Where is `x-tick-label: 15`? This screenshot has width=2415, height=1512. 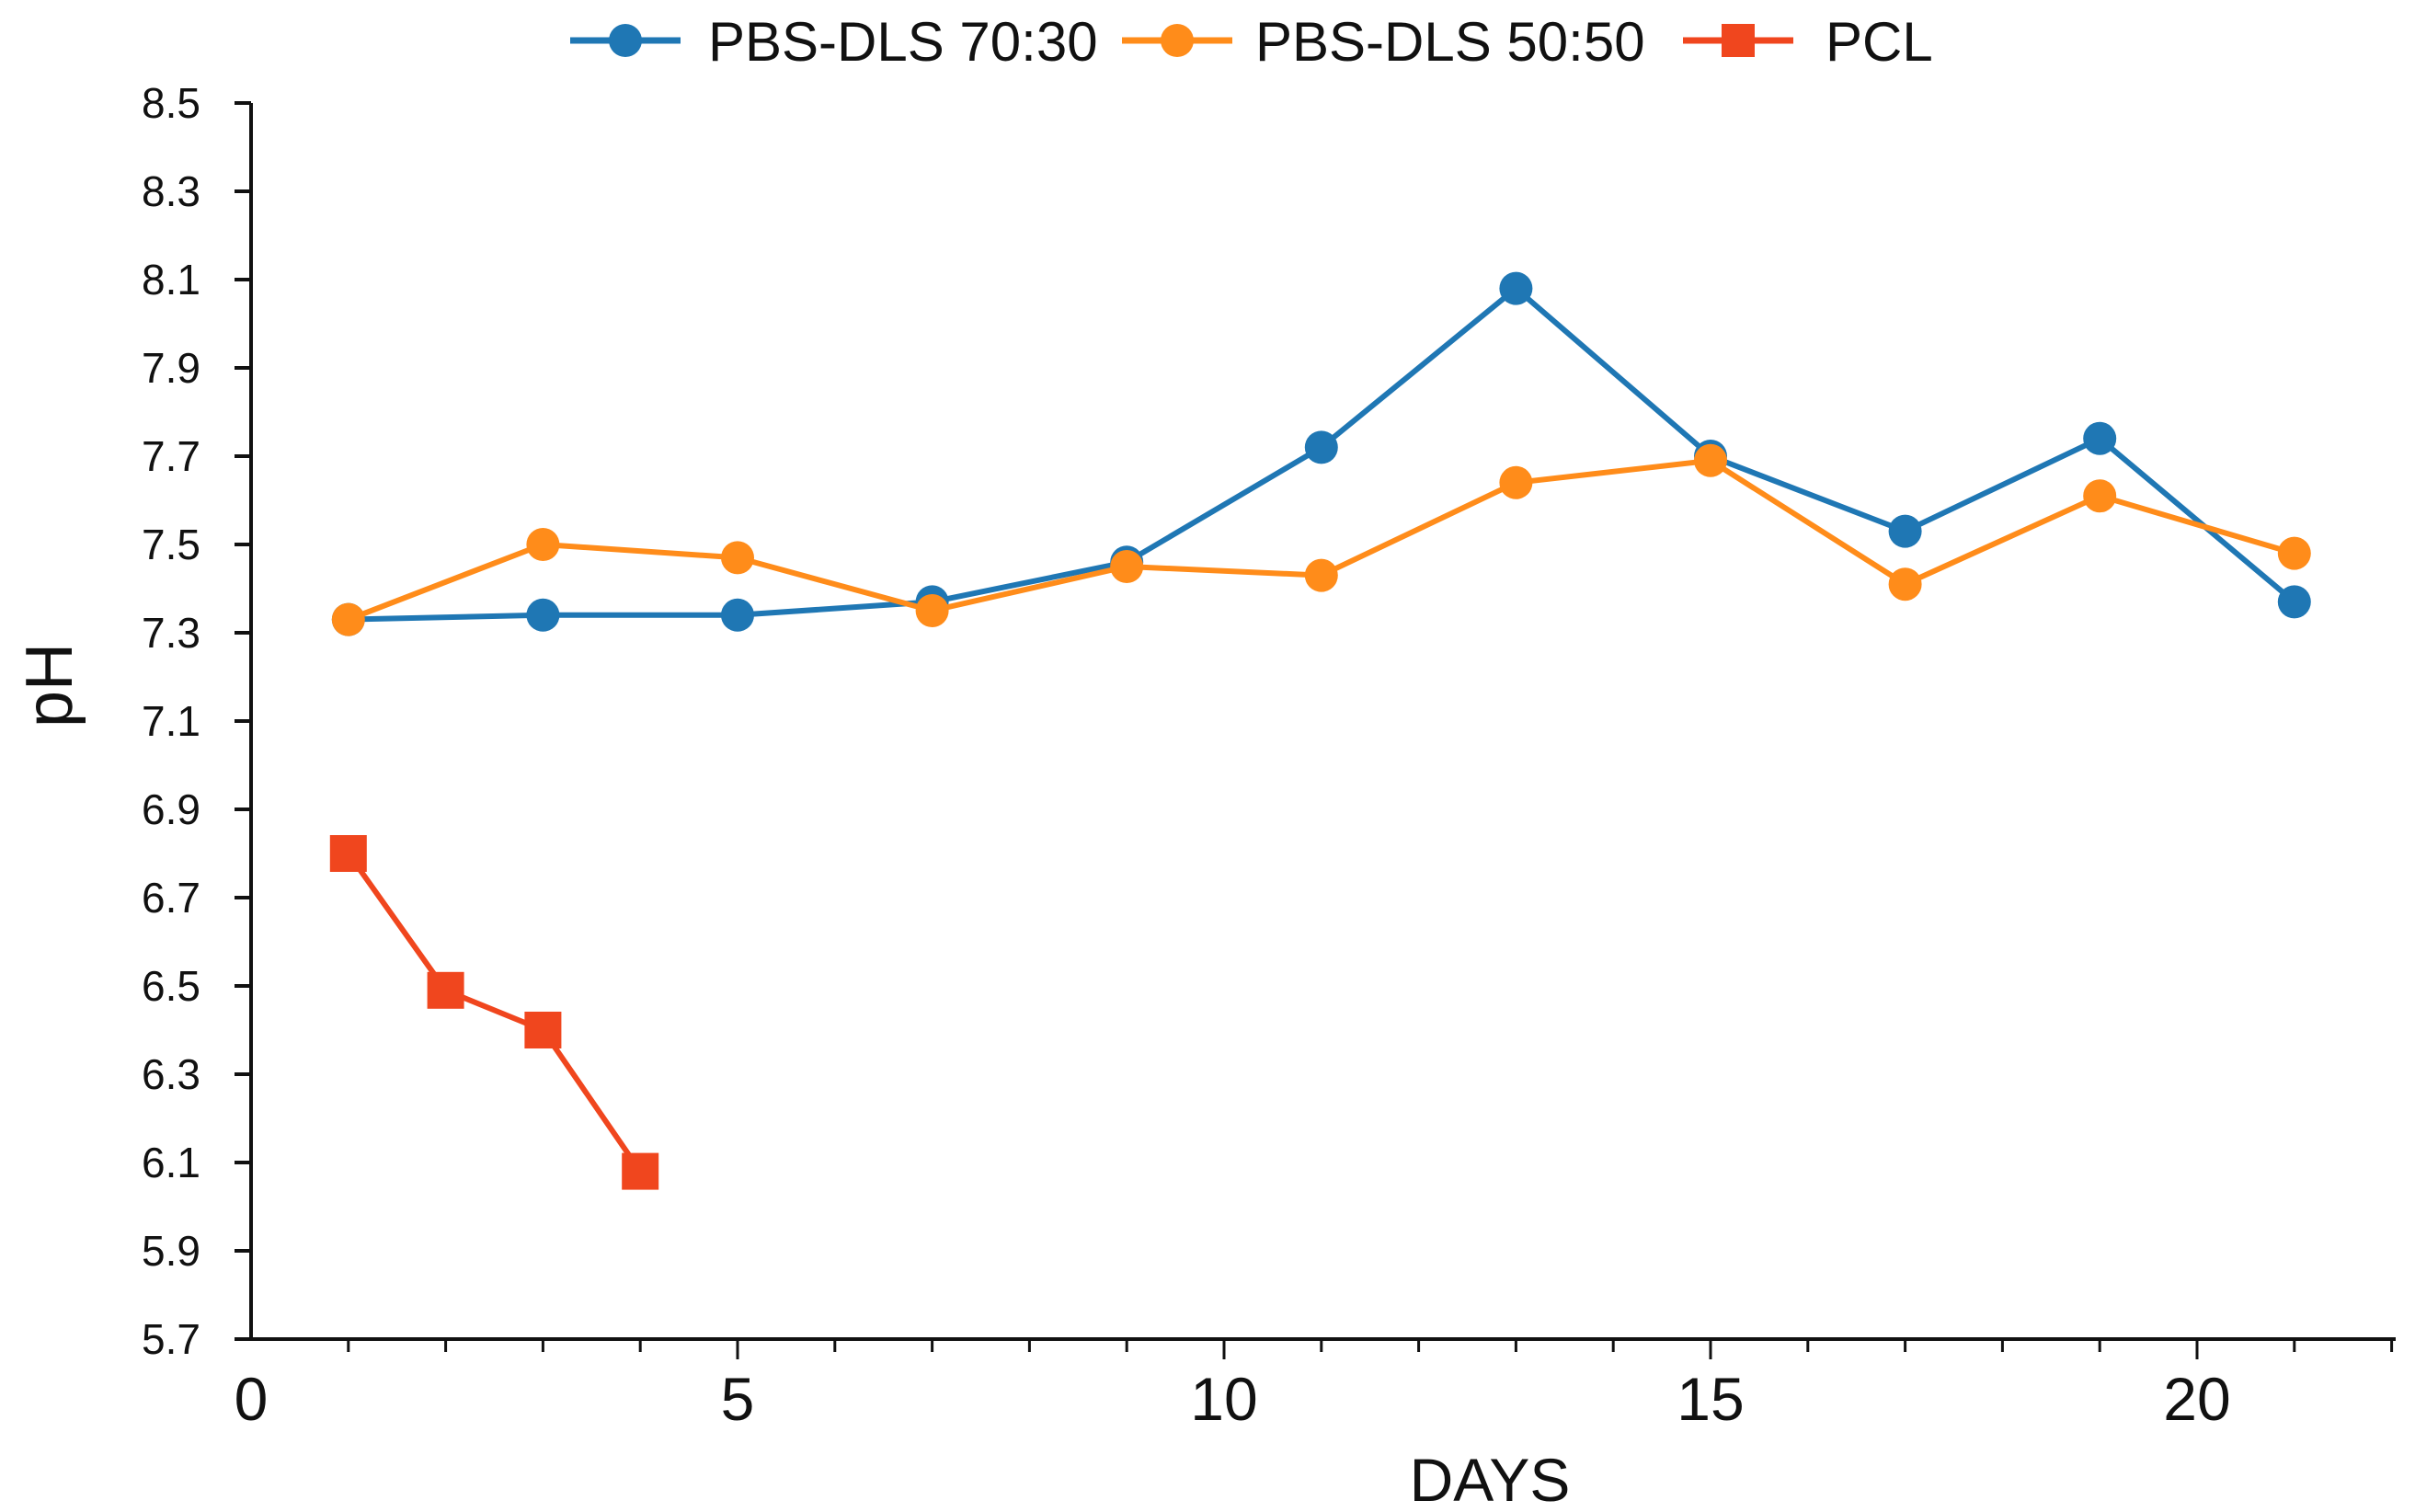 x-tick-label: 15 is located at coordinates (1710, 1399).